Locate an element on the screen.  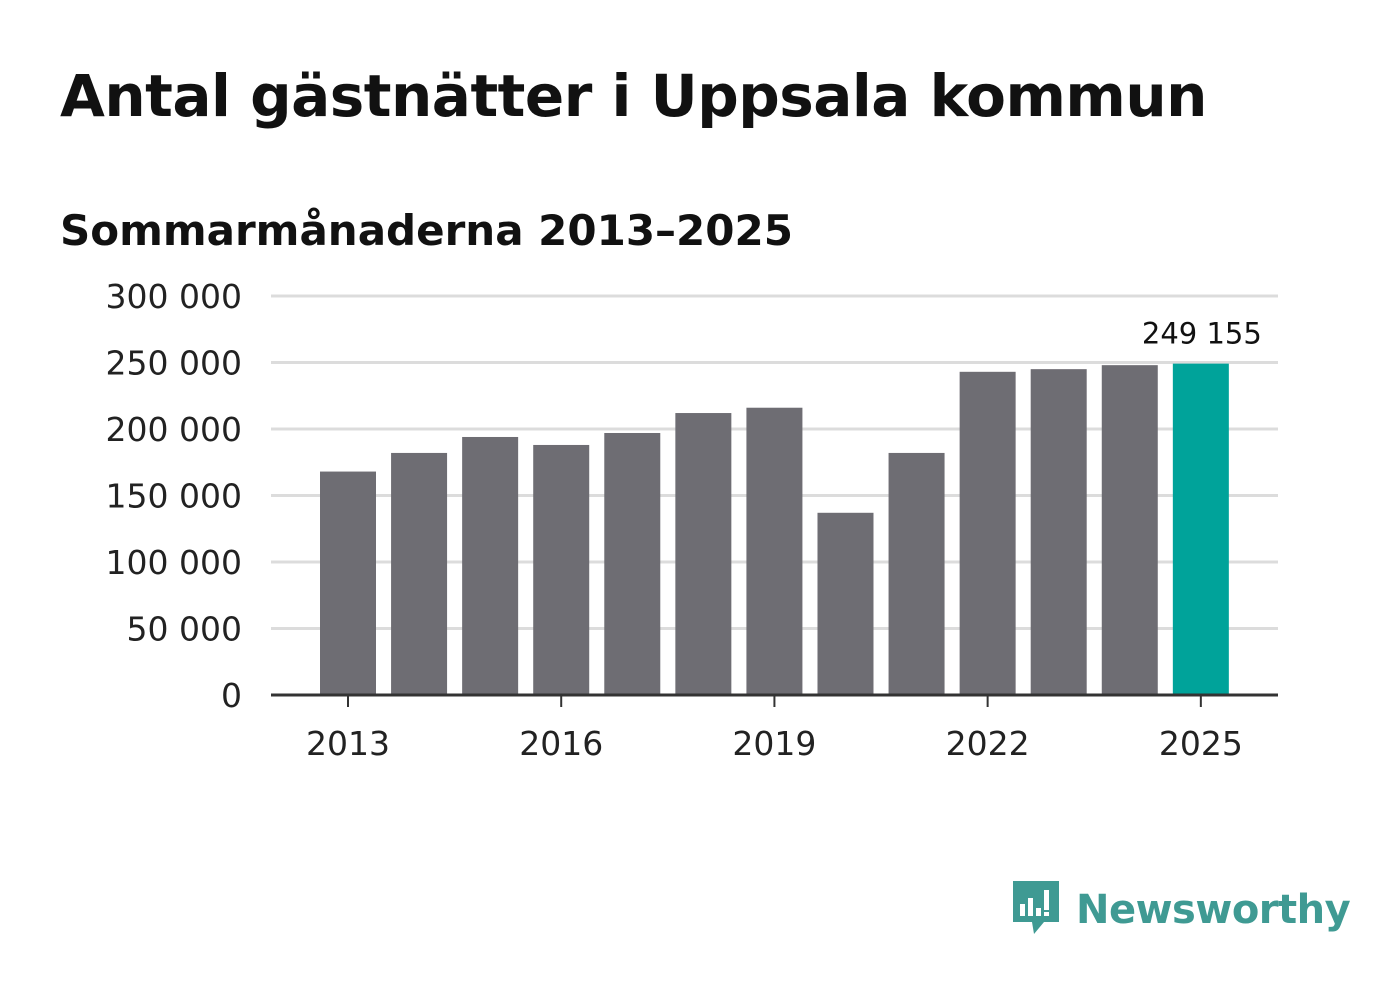
axes is located at coordinates (774, 700).